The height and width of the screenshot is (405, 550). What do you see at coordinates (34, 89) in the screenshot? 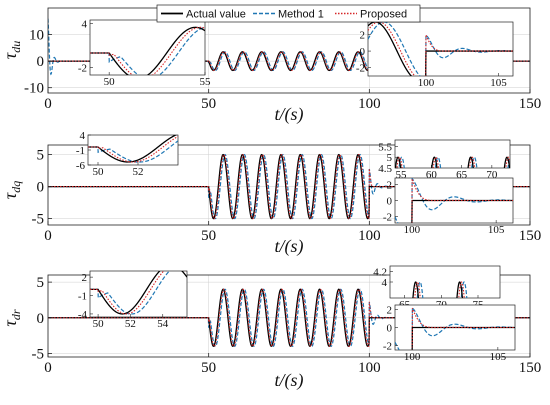
I see `y-tick-label: -10` at bounding box center [34, 89].